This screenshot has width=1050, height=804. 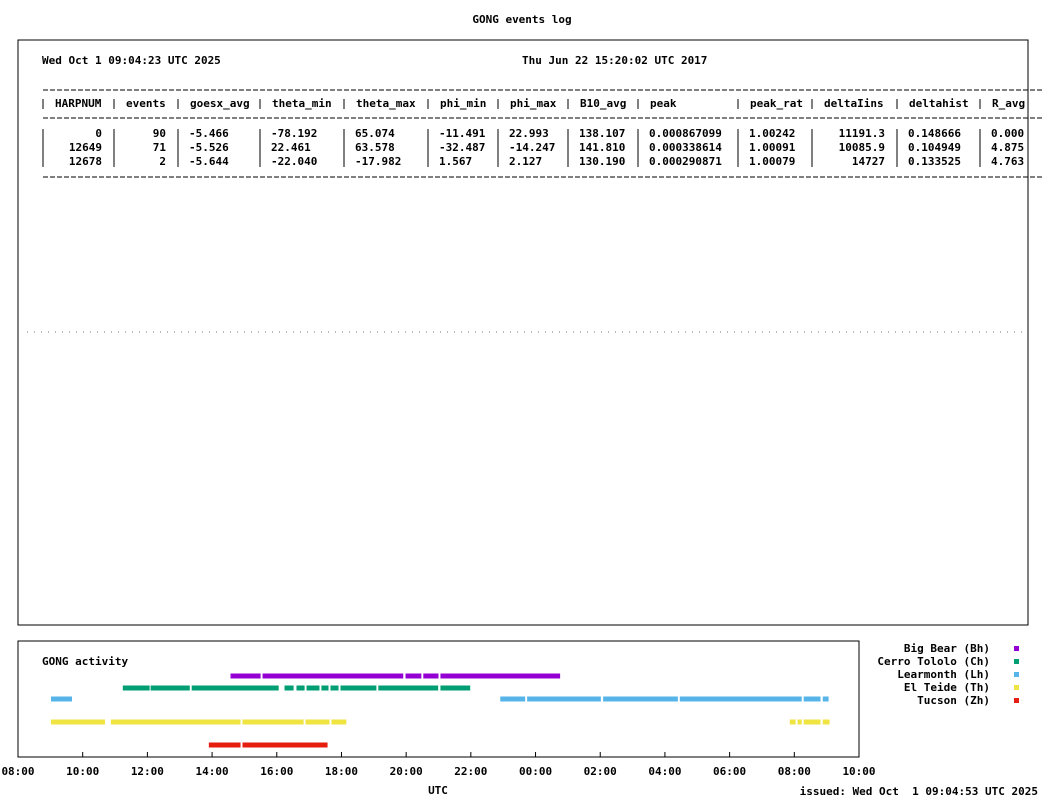 What do you see at coordinates (953, 700) in the screenshot?
I see `legend-label: Tucson (Zh)` at bounding box center [953, 700].